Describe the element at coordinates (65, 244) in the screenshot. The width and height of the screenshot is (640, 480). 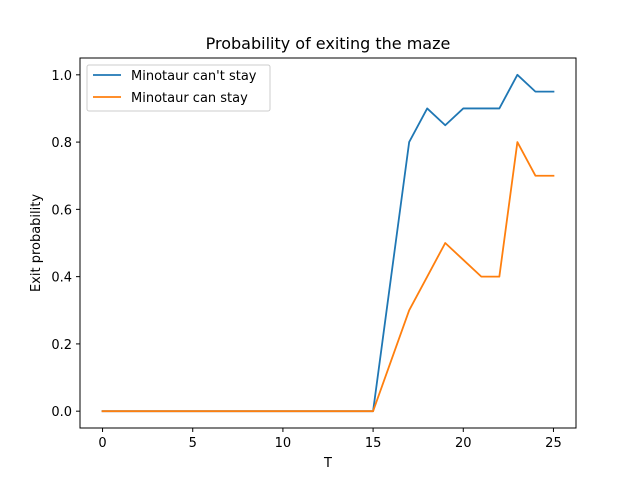
I see `y-axis-ticks: 0.0 0.2 0.4 0.6 0.8 1.0` at that location.